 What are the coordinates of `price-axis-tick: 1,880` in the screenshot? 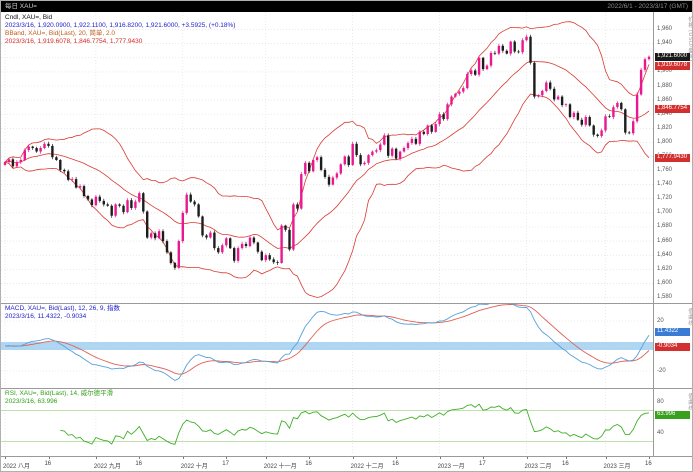 It's located at (665, 85).